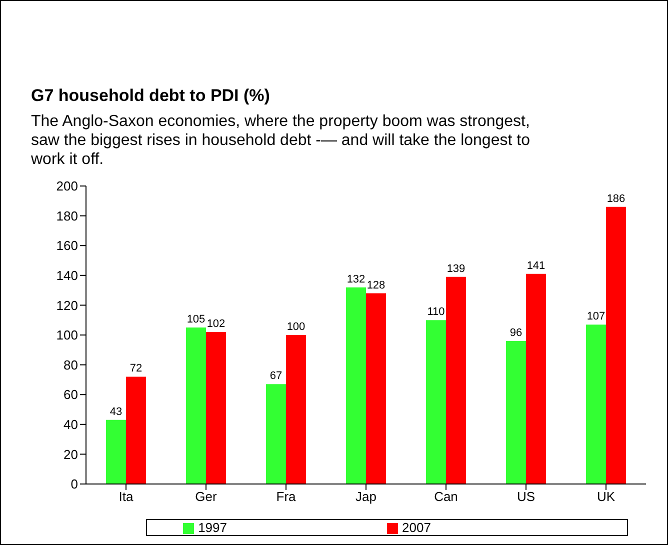  Describe the element at coordinates (616, 198) in the screenshot. I see `data-label: 186` at that location.